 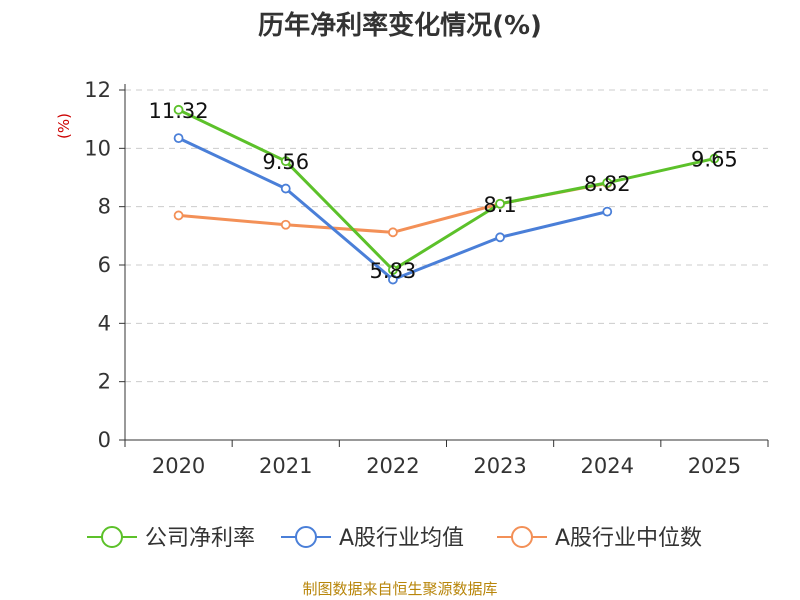 I want to click on x-tick-label-2020: 2020, so click(x=178, y=466).